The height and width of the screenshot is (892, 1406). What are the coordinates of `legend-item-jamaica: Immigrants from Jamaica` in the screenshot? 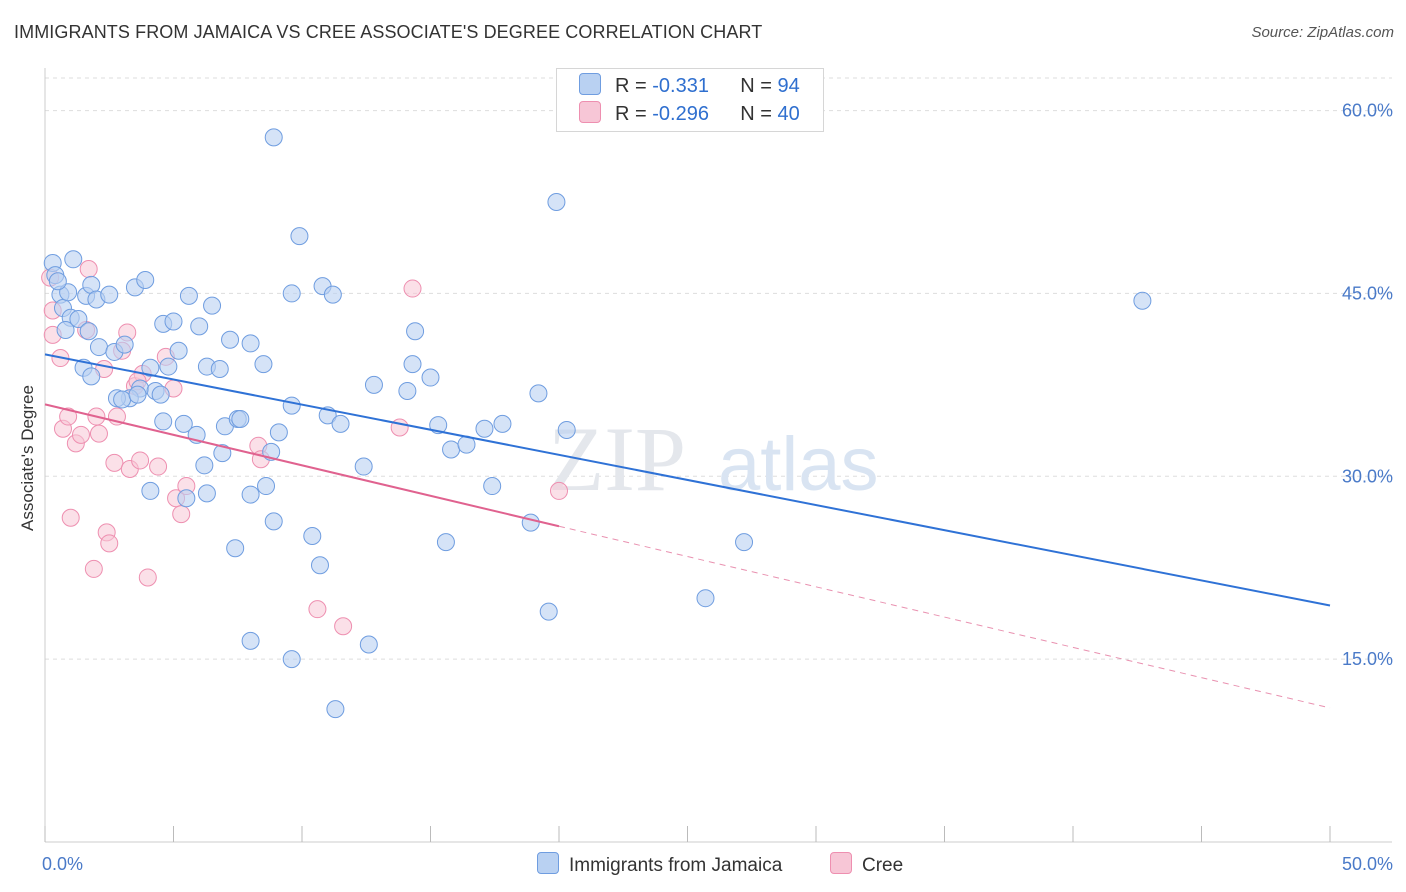 It's located at (659, 864).